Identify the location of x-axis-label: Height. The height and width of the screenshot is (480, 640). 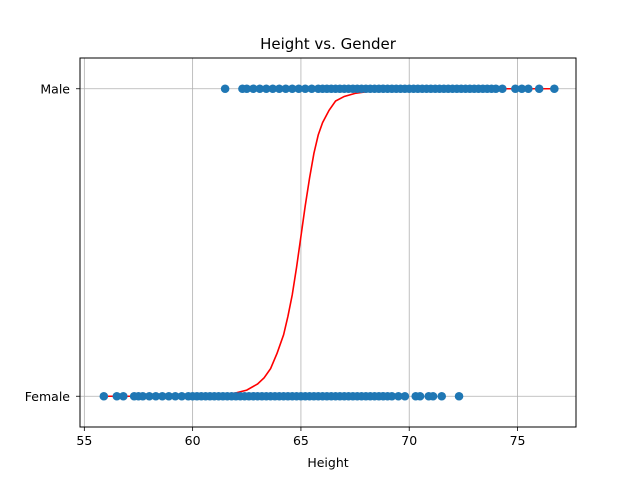
(327, 462).